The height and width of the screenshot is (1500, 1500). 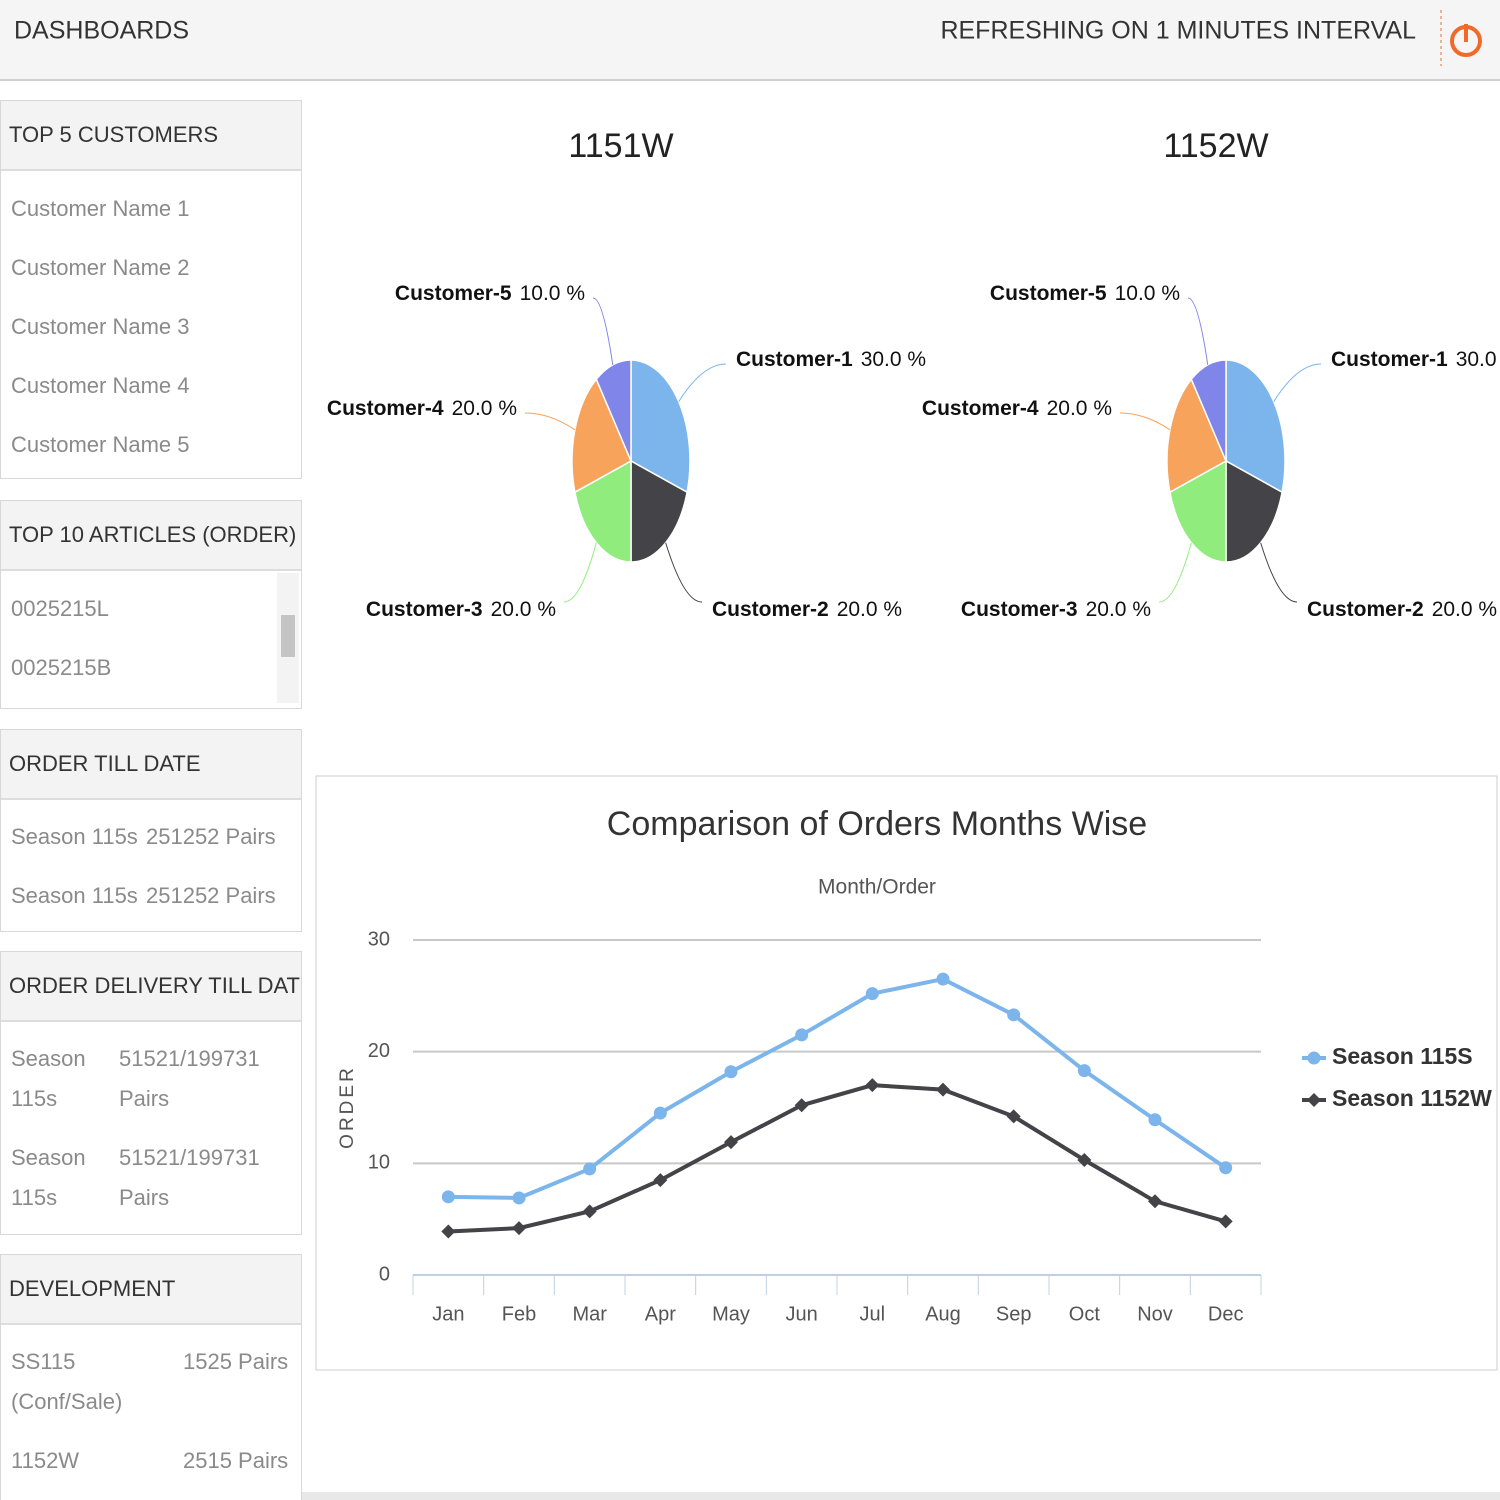 What do you see at coordinates (837, 1088) in the screenshot?
I see `series-line` at bounding box center [837, 1088].